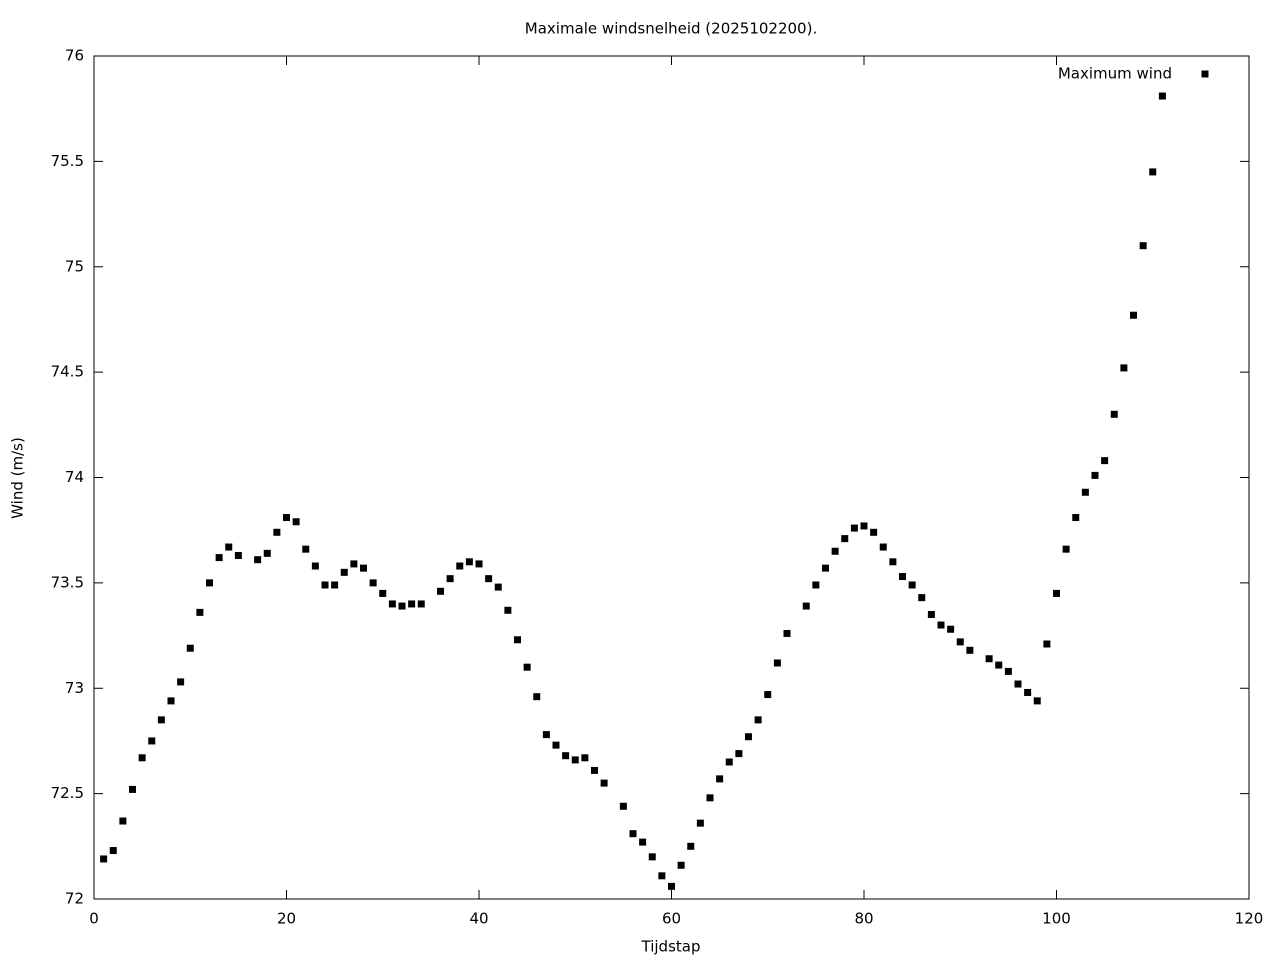 This screenshot has height=960, width=1280. What do you see at coordinates (478, 919) in the screenshot?
I see `x-tick-label: 40` at bounding box center [478, 919].